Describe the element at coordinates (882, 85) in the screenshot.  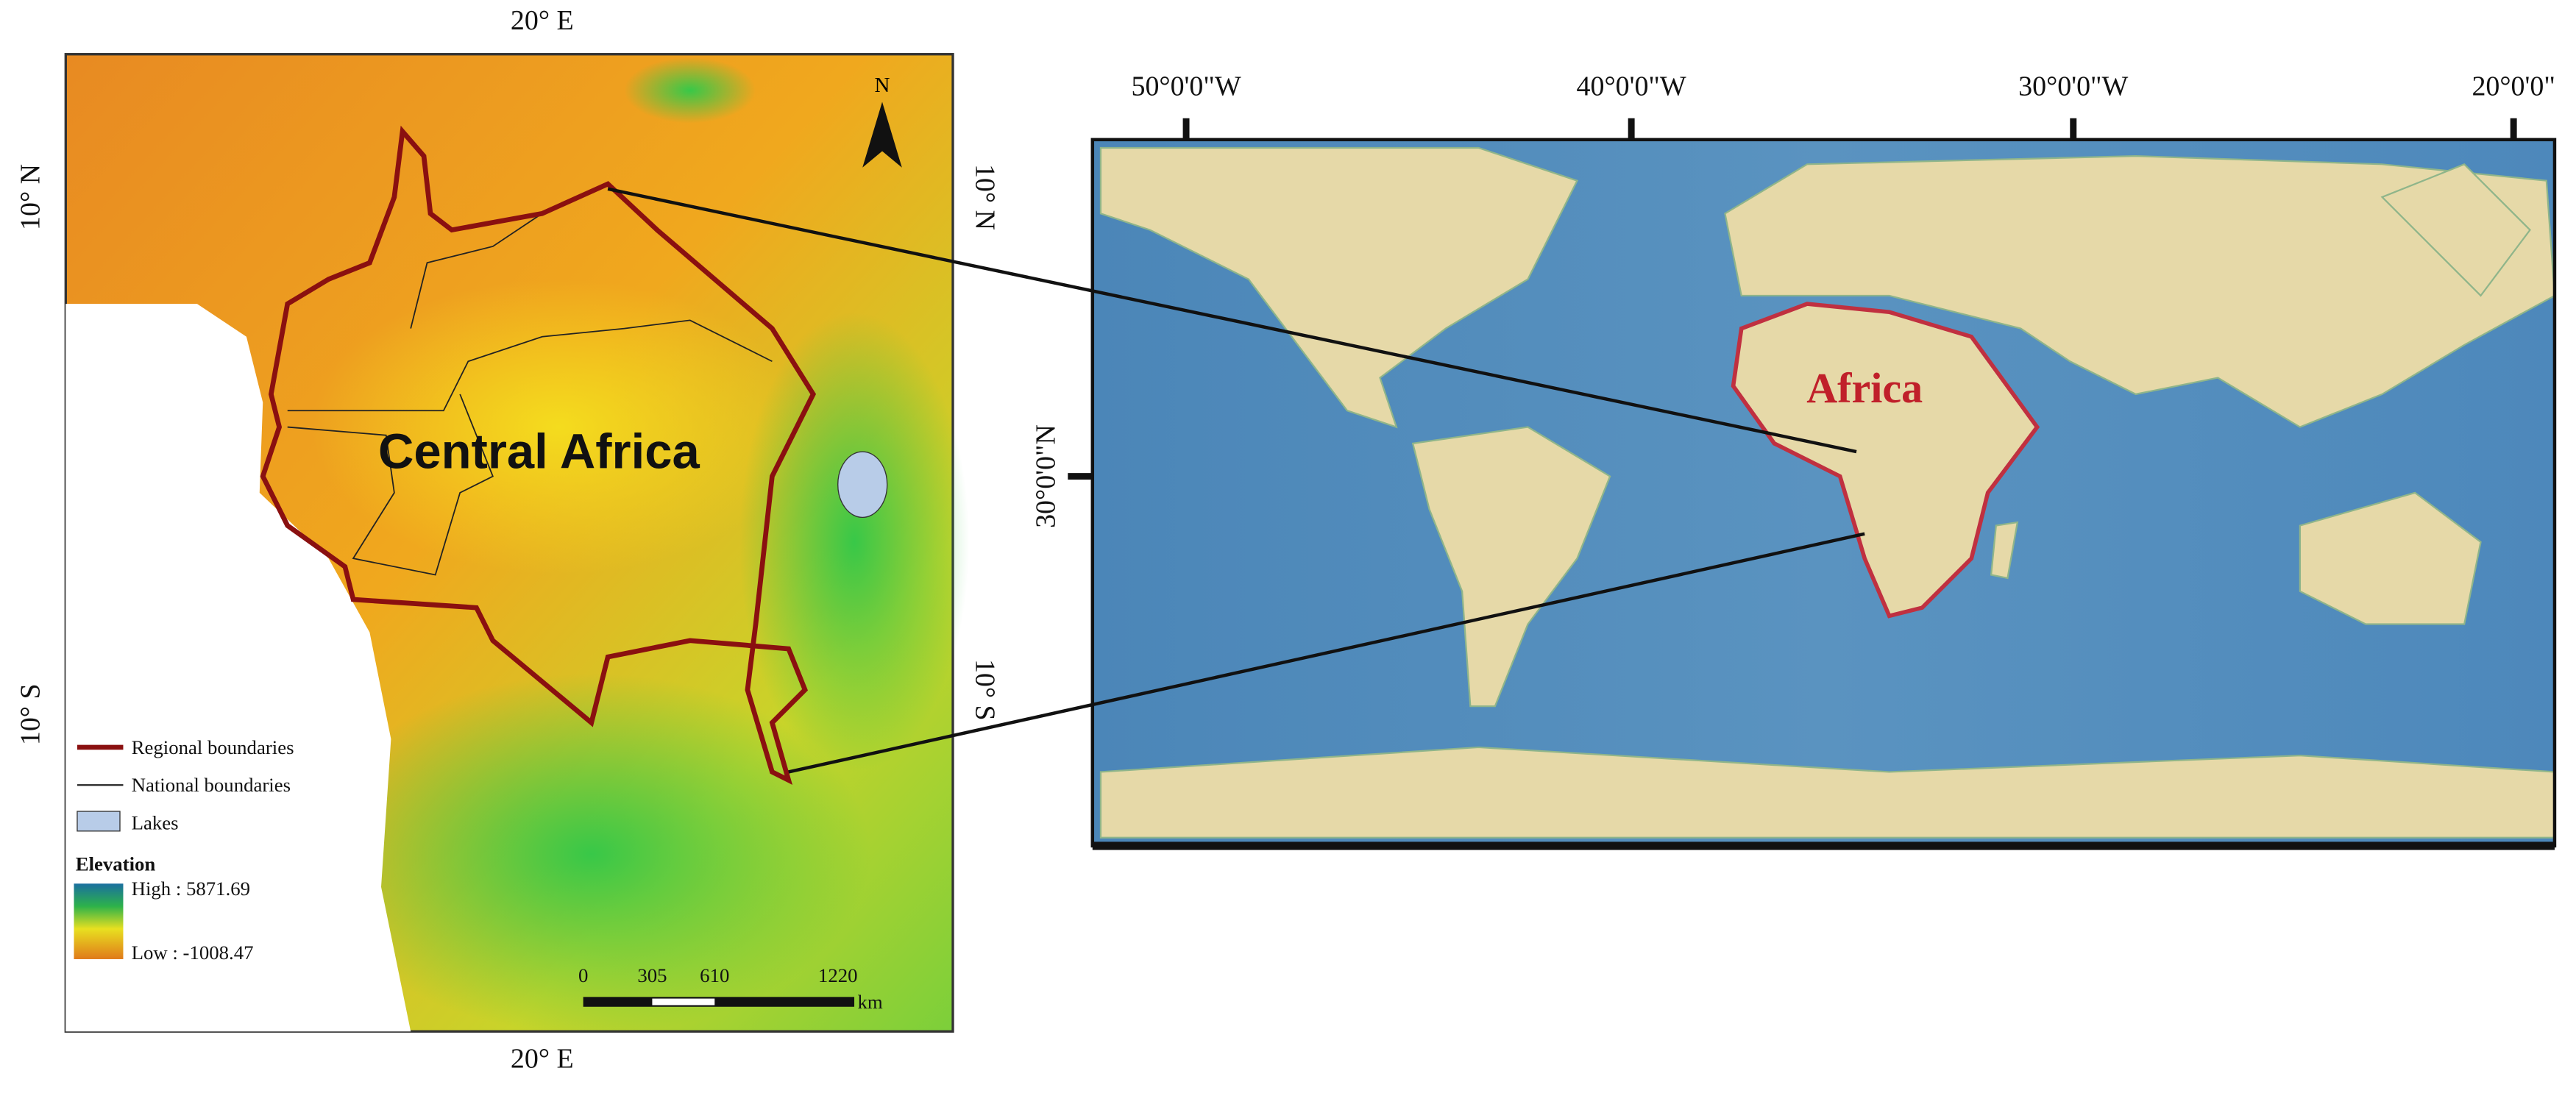
I see `north-label: N` at that location.